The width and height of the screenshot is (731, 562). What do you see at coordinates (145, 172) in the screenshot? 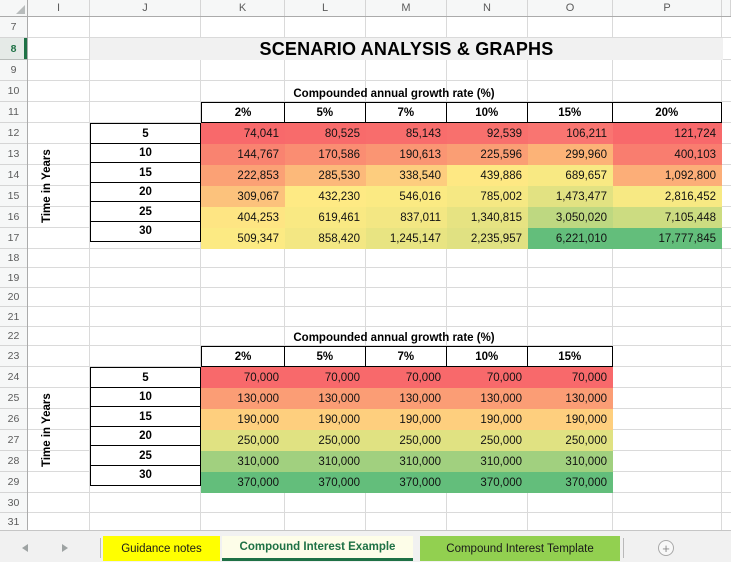
I see `table1-row-header-15: 15` at bounding box center [145, 172].